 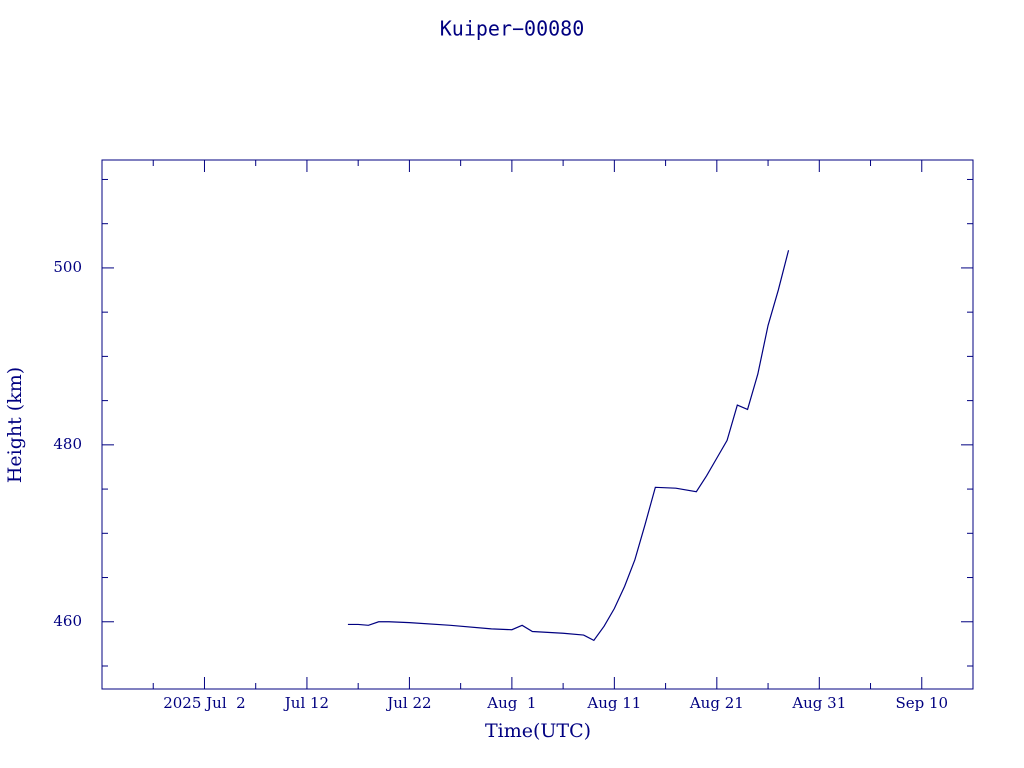 I want to click on x-tick-label: Jul 12, so click(x=306, y=703).